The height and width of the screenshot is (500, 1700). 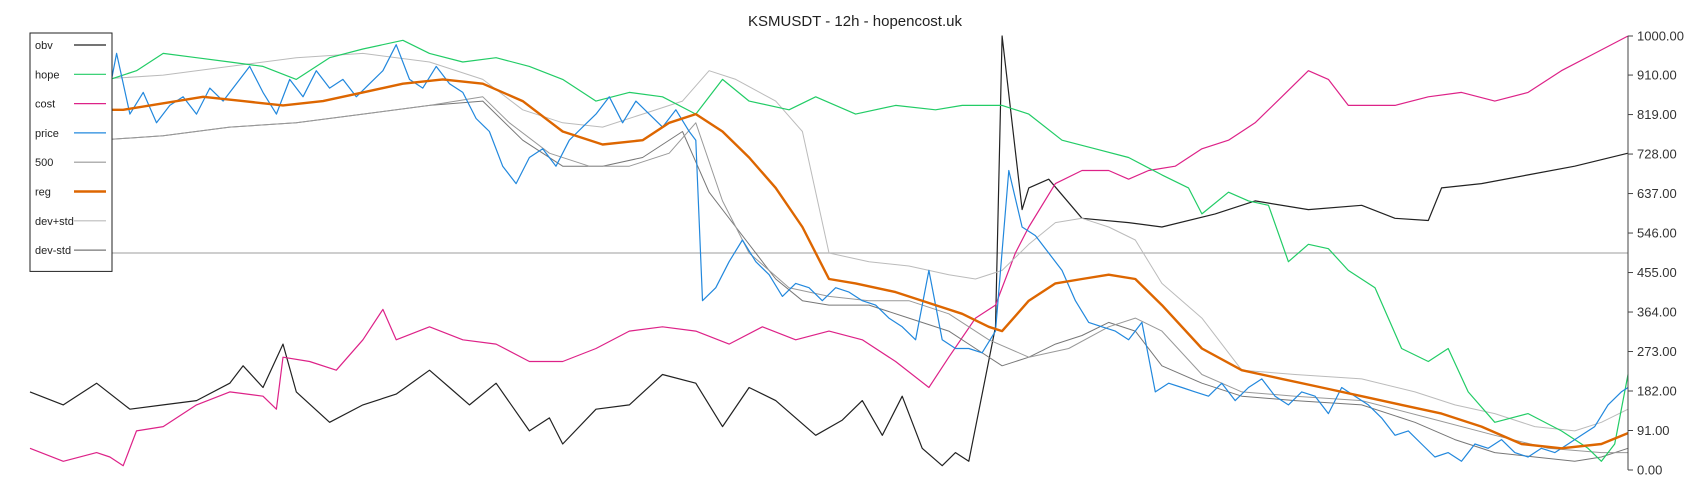 What do you see at coordinates (1657, 351) in the screenshot?
I see `y-tick-label: 273.00` at bounding box center [1657, 351].